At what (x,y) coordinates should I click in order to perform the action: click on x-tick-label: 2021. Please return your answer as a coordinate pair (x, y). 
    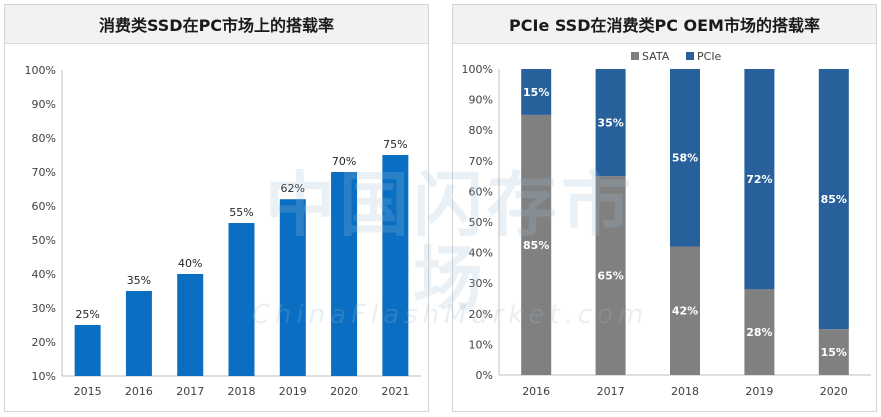
    Looking at the image, I should click on (395, 391).